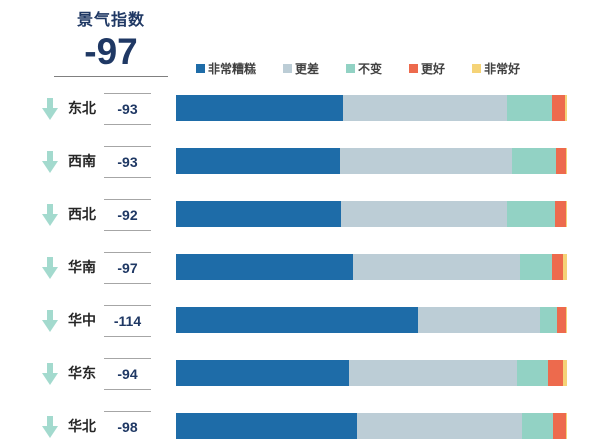  I want to click on region-index-value: -97, so click(127, 268).